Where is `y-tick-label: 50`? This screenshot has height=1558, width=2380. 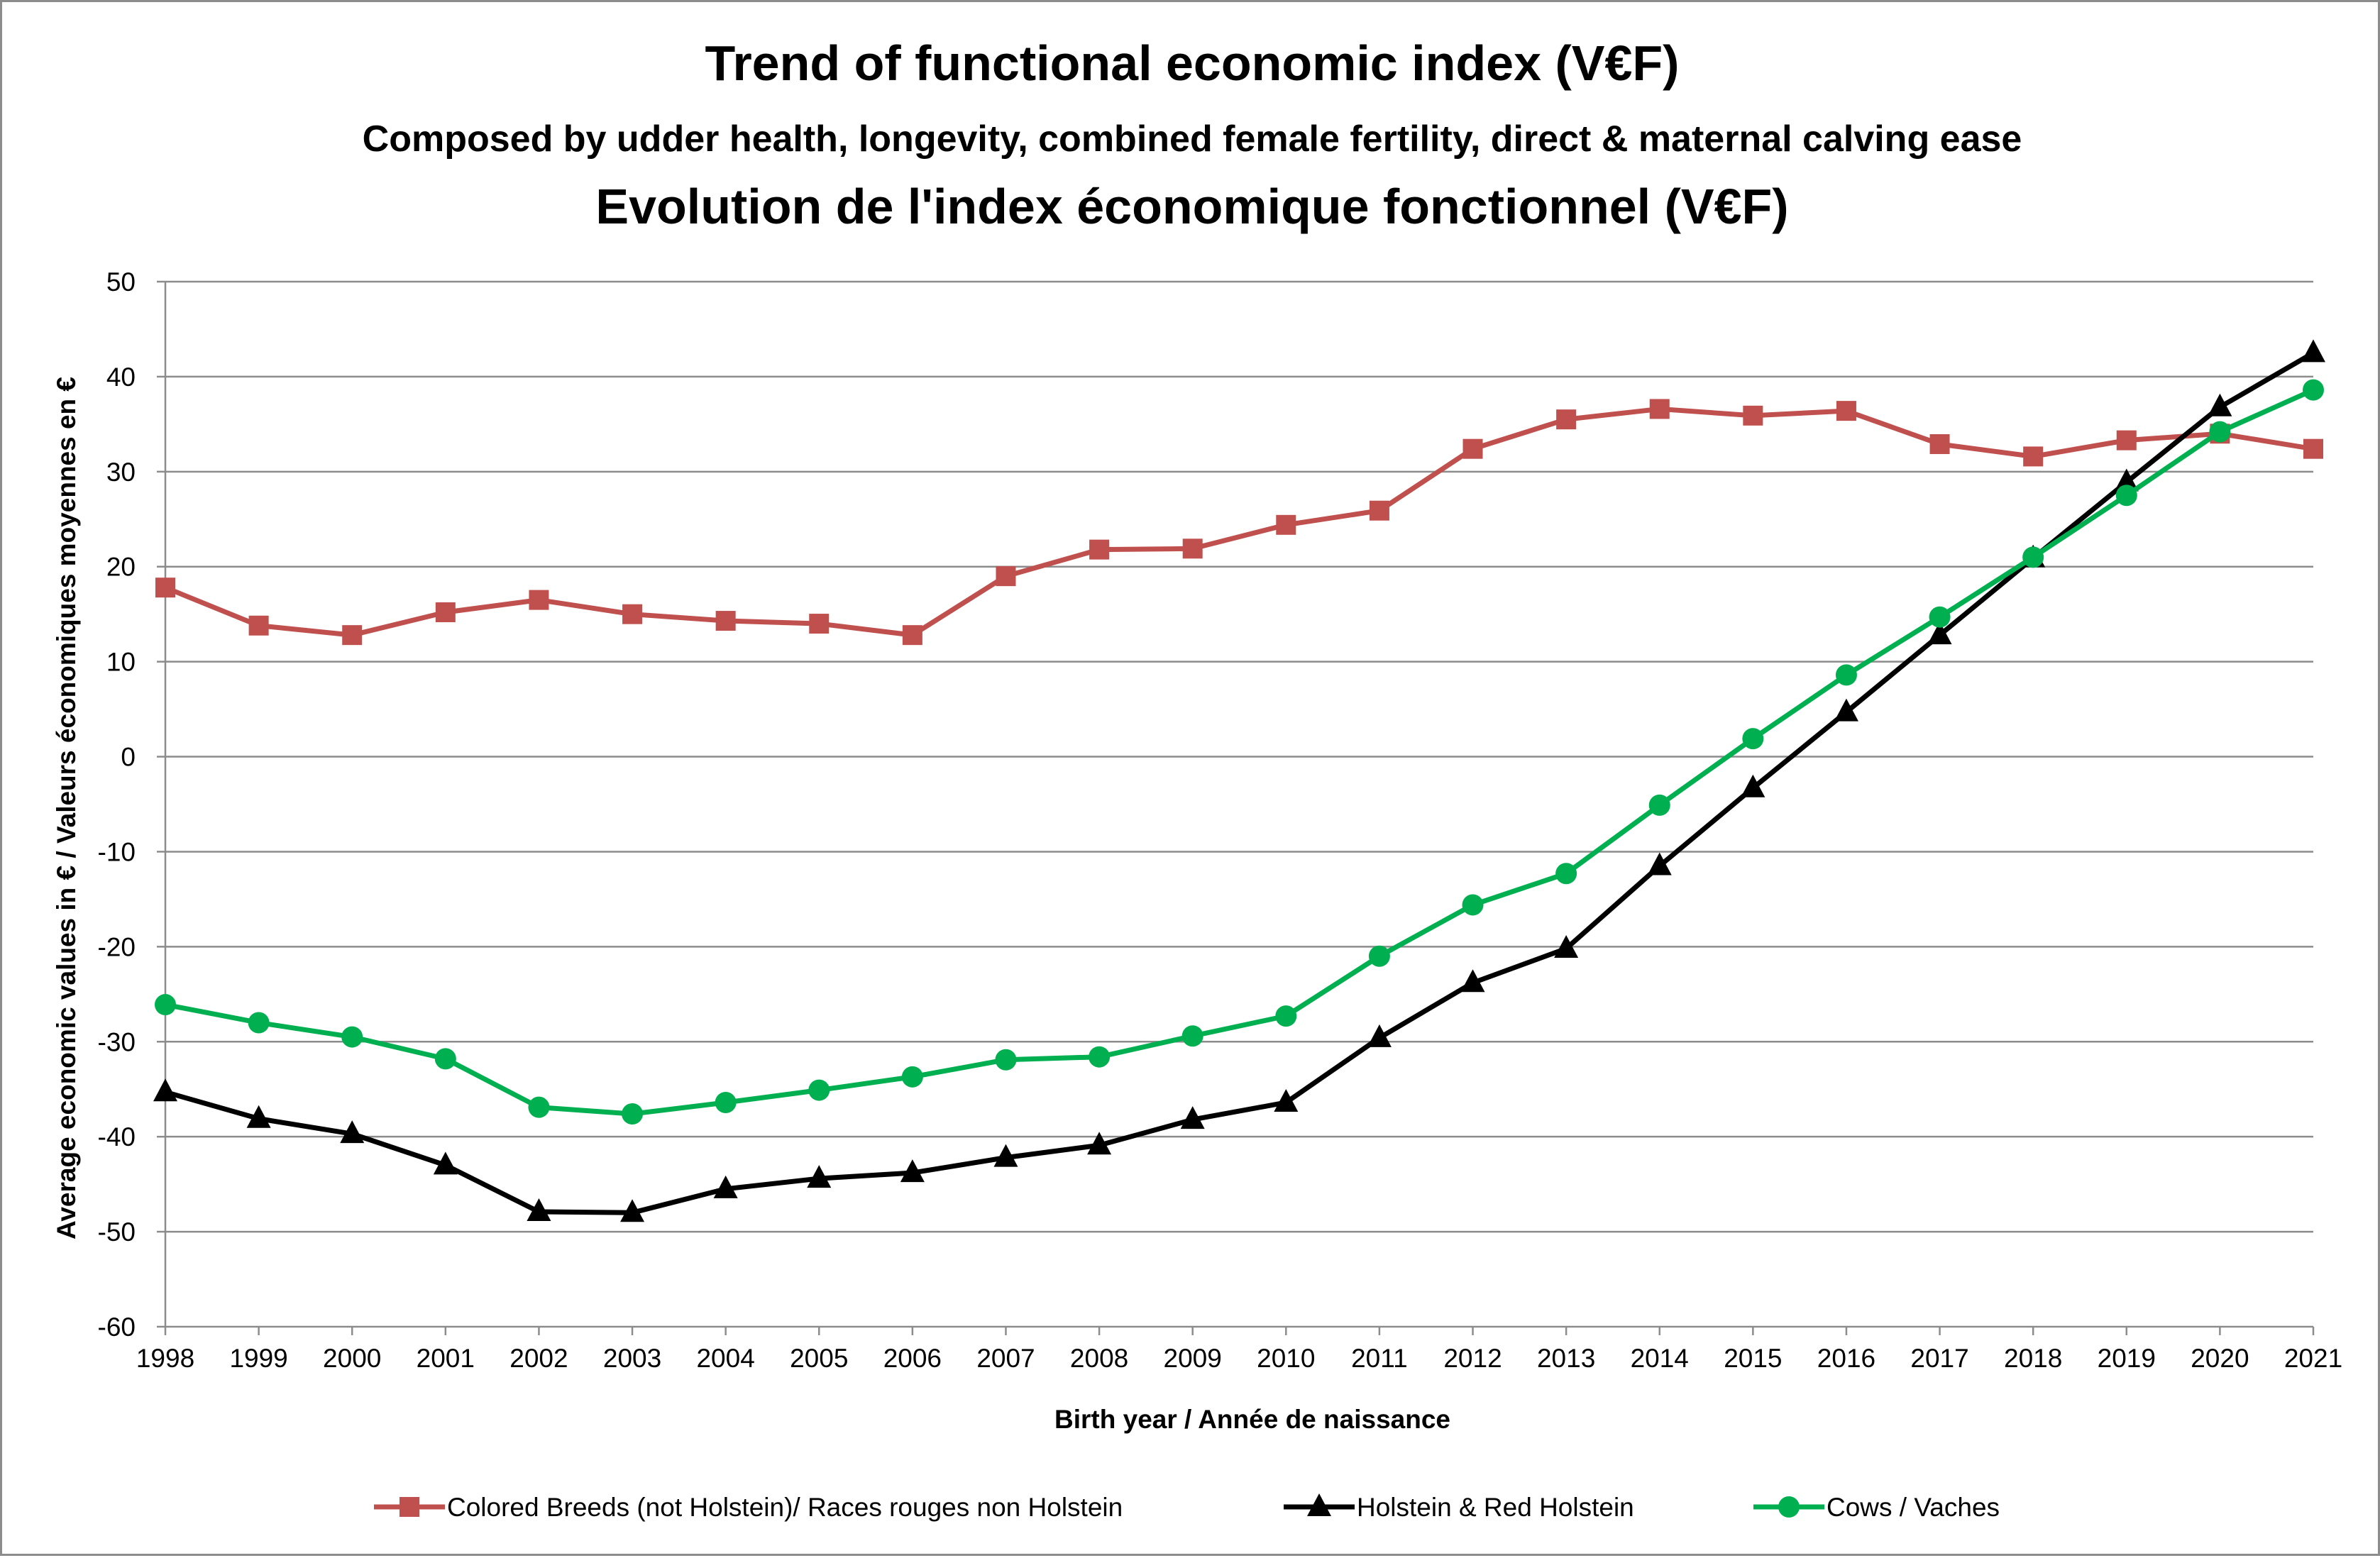 y-tick-label: 50 is located at coordinates (121, 282).